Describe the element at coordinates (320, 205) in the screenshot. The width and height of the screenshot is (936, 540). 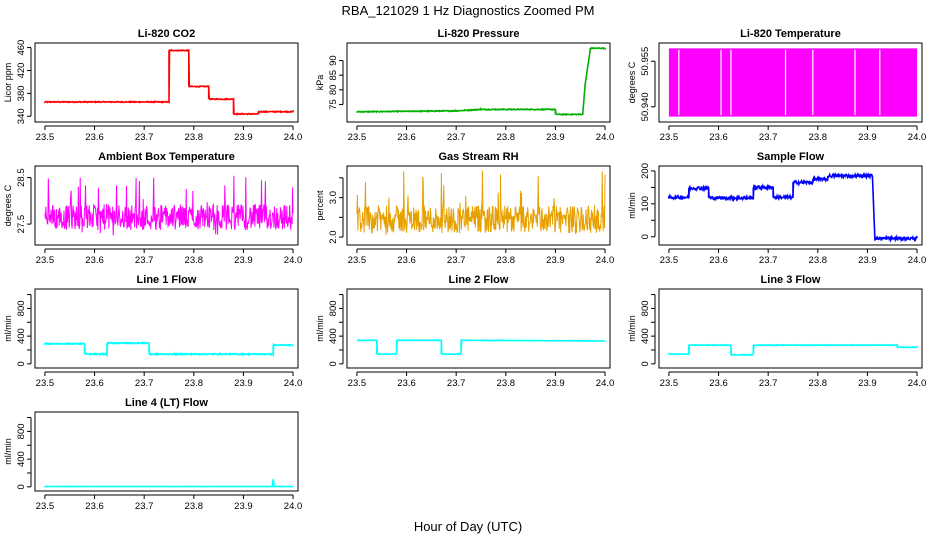
I see `panel-ylabel: percent` at that location.